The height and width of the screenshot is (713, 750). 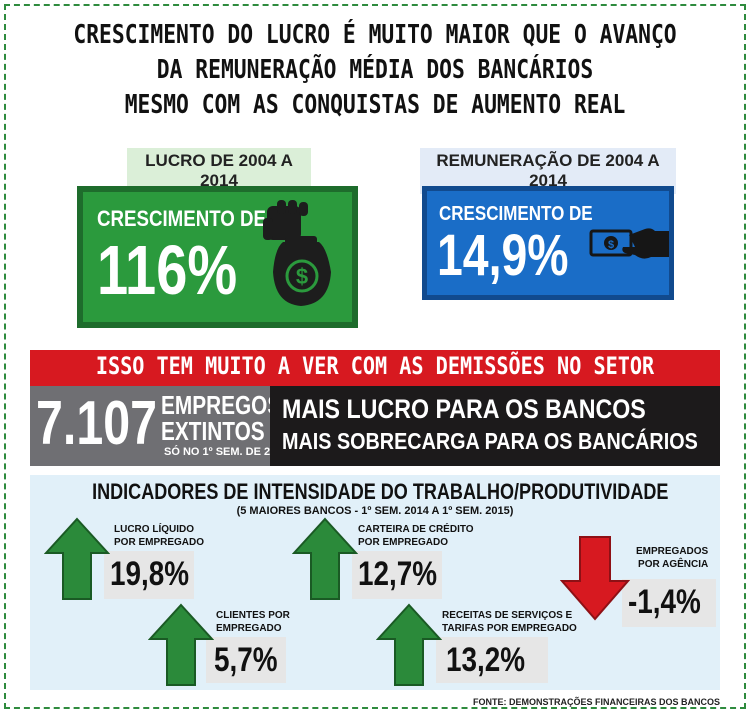 I want to click on down-arrow-icon, so click(x=595, y=578).